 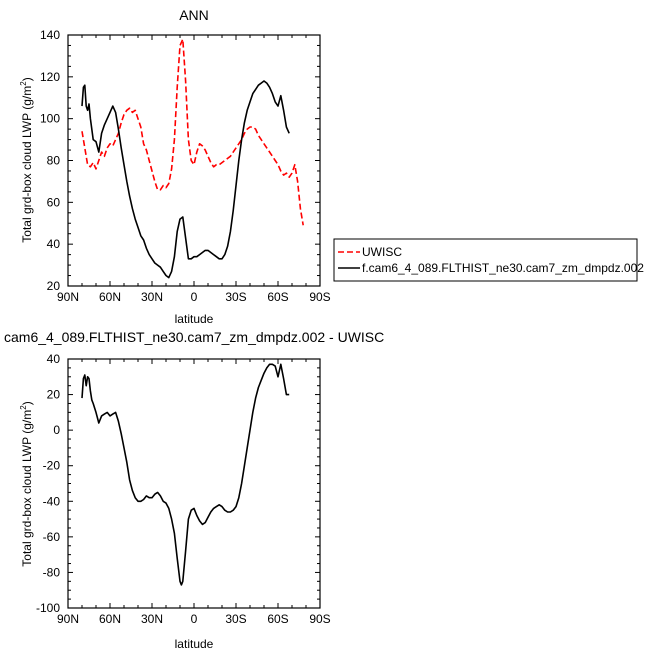 I want to click on bottom-panel-x-tick-label: 0, so click(x=194, y=619).